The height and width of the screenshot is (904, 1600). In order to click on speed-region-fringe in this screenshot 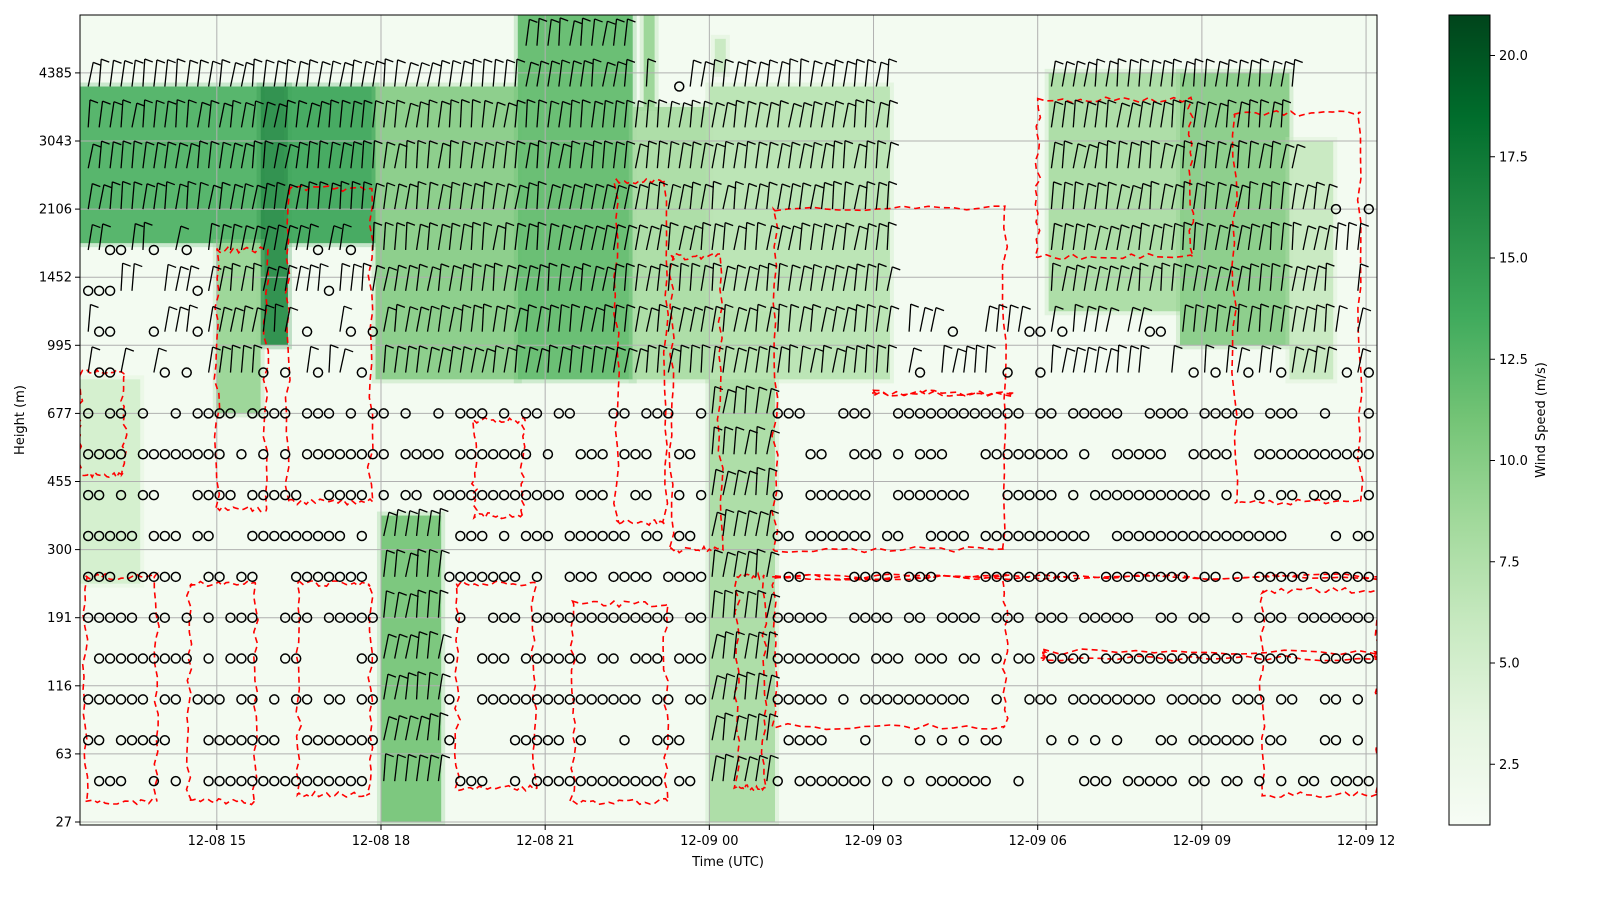, I will do `click(411, 668)`.